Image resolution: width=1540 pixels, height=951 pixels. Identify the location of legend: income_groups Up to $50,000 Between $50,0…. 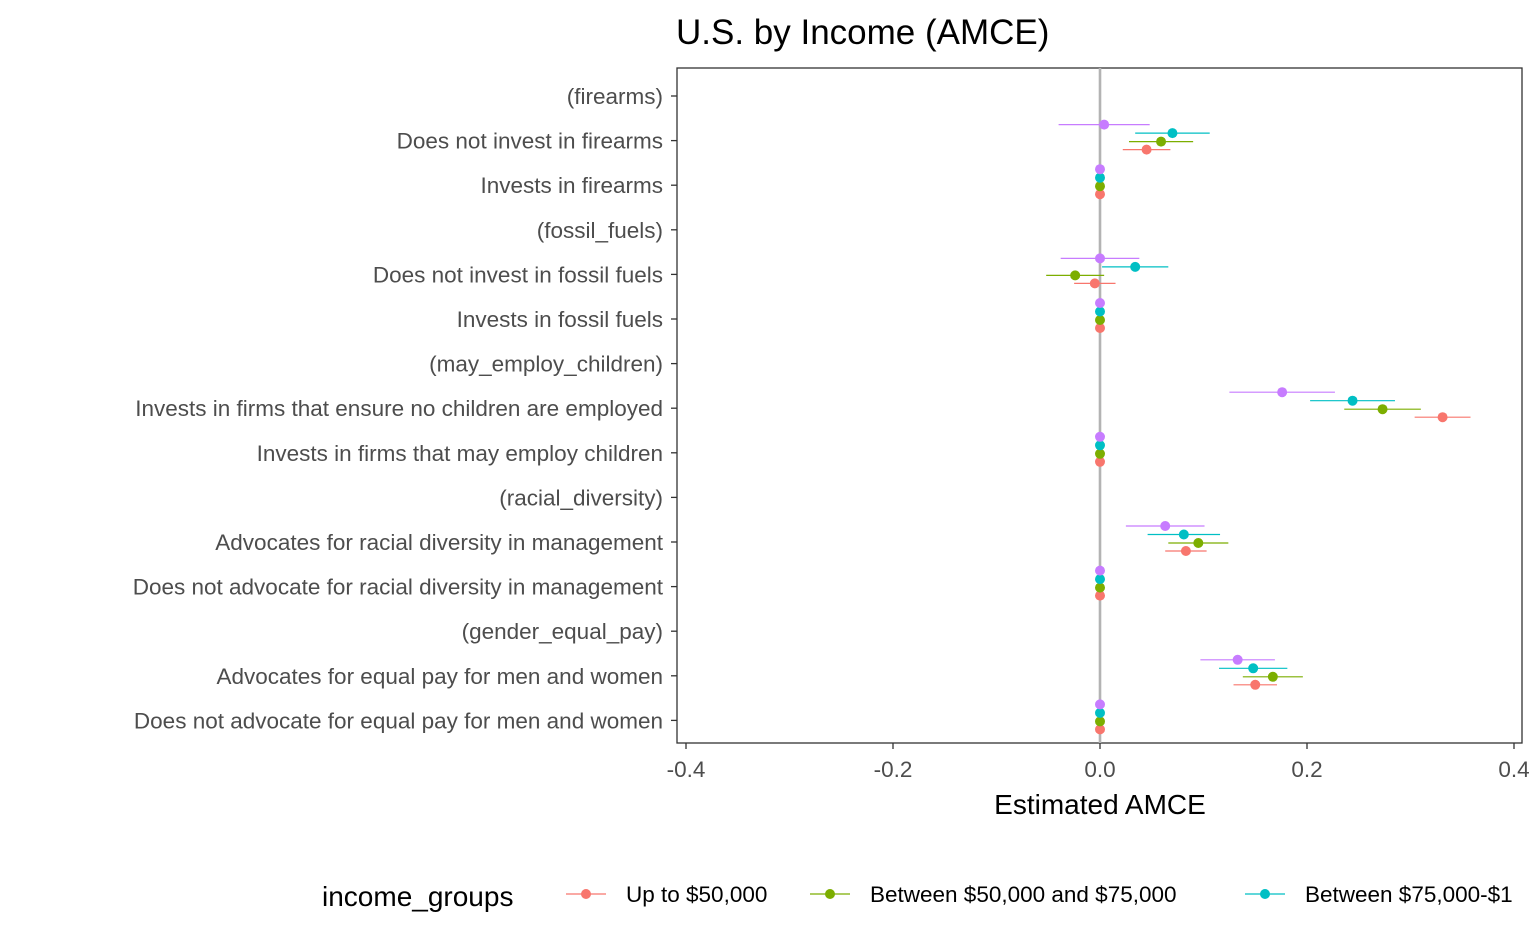
(917, 896).